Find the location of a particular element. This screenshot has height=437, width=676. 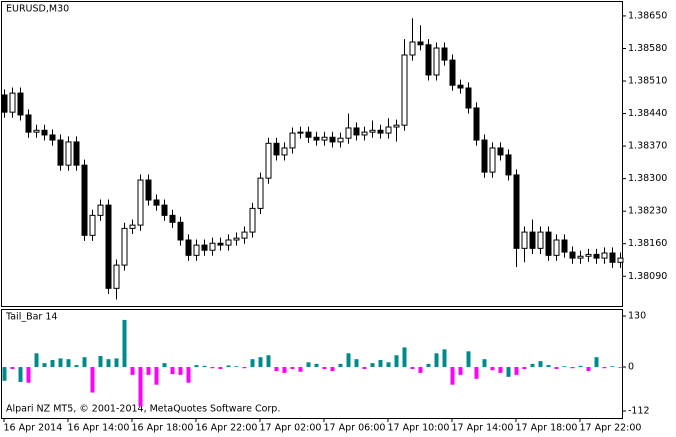

x-tick-label: 17 Apr 06:00 is located at coordinates (355, 428).